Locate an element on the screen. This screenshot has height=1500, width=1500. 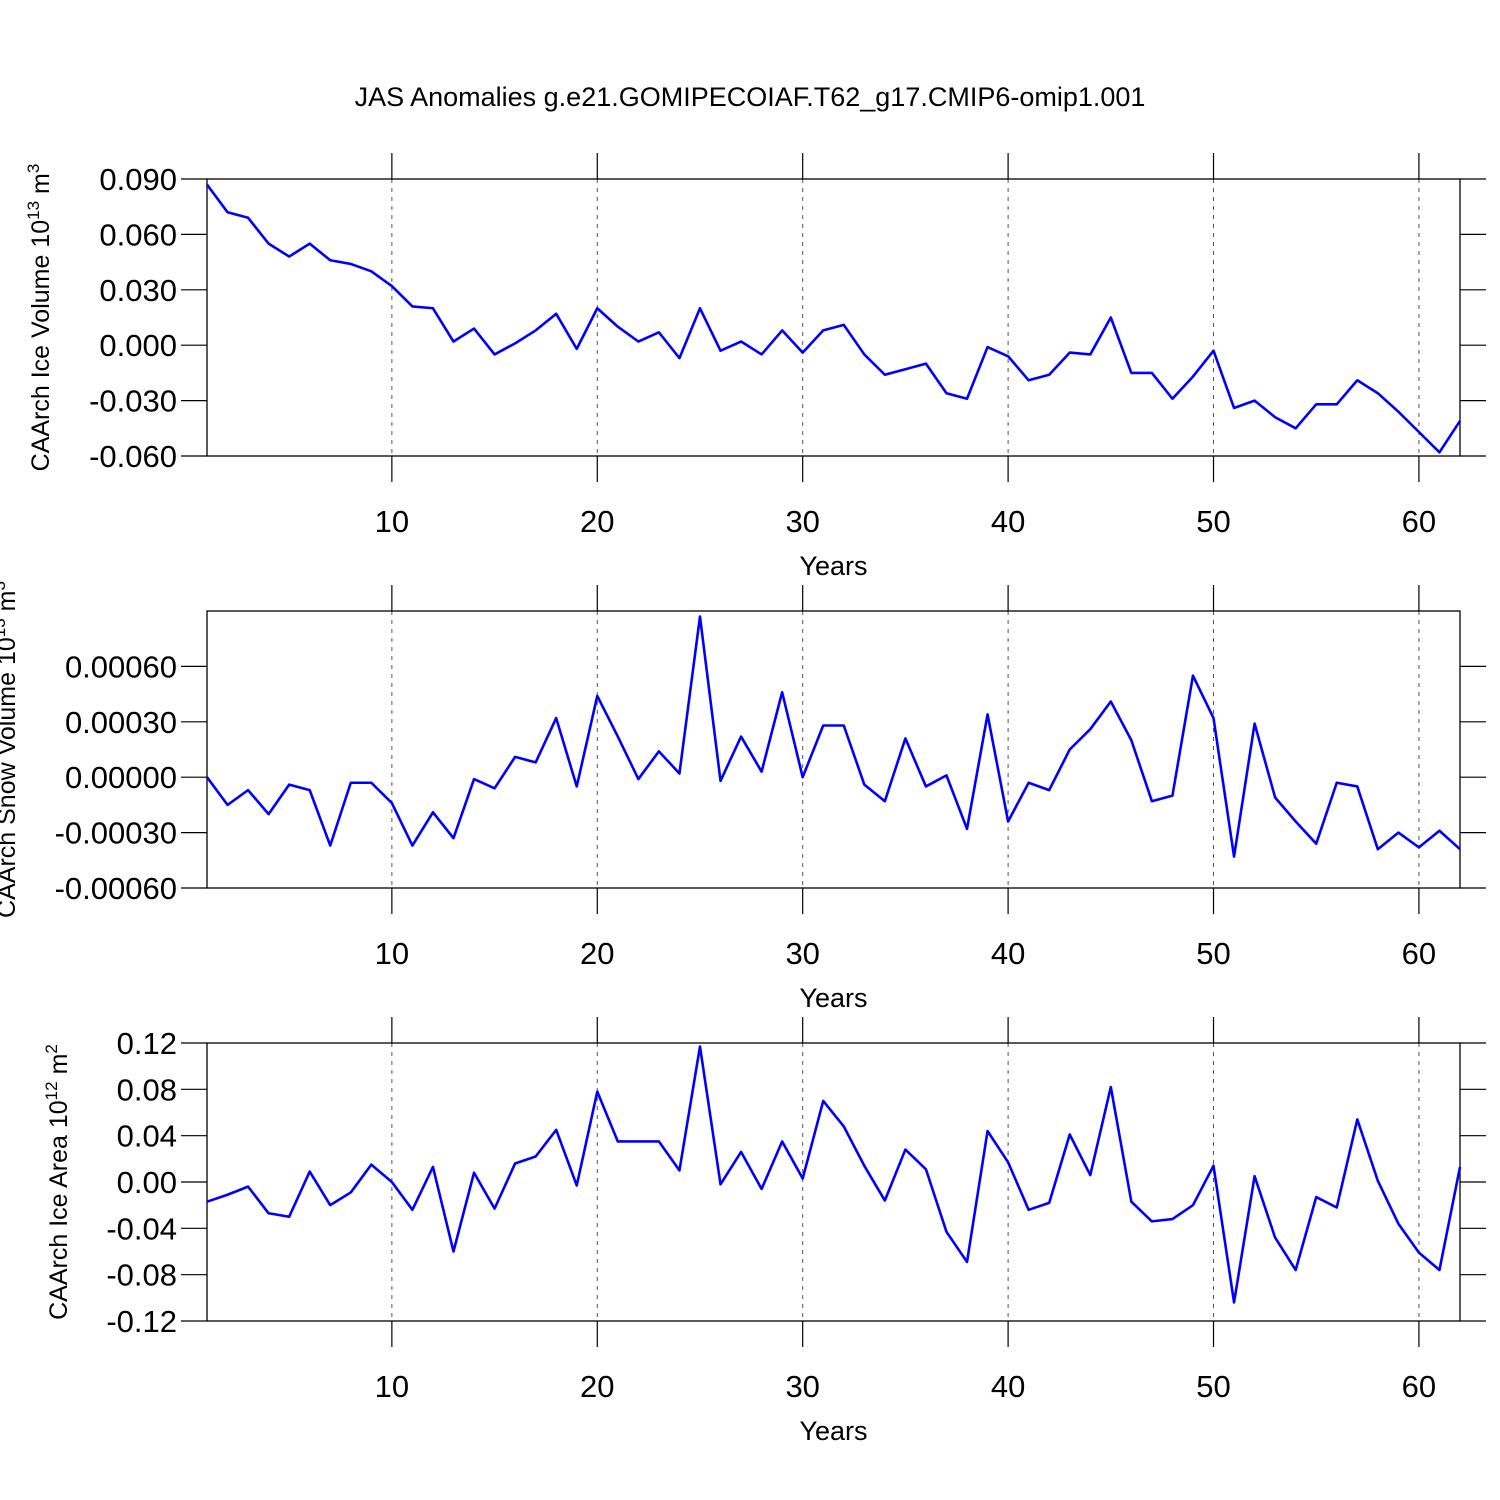
y-axis-label: CAArch Ice Area 1012 m2 is located at coordinates (57, 1182).